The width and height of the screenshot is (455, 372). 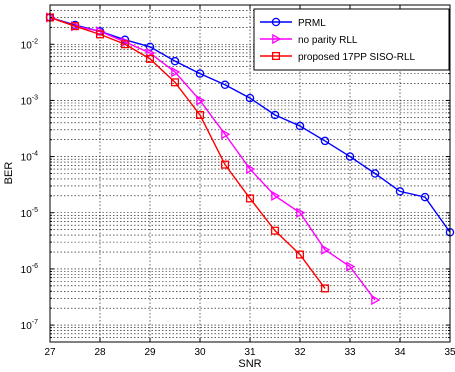 I want to click on legend-label: proposed 17PP SISO-RLL, so click(x=357, y=57).